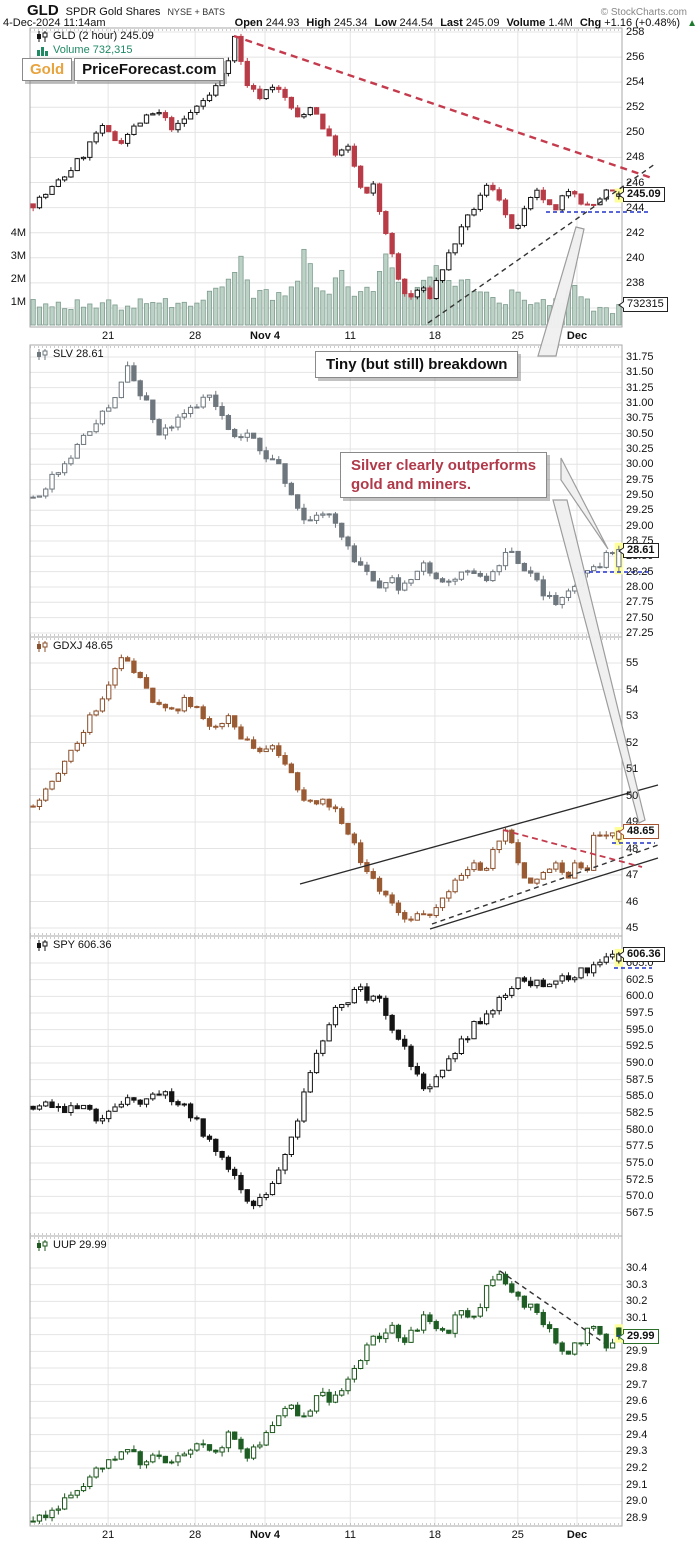  I want to click on uup-legend: UUP 29.99, so click(71, 1245).